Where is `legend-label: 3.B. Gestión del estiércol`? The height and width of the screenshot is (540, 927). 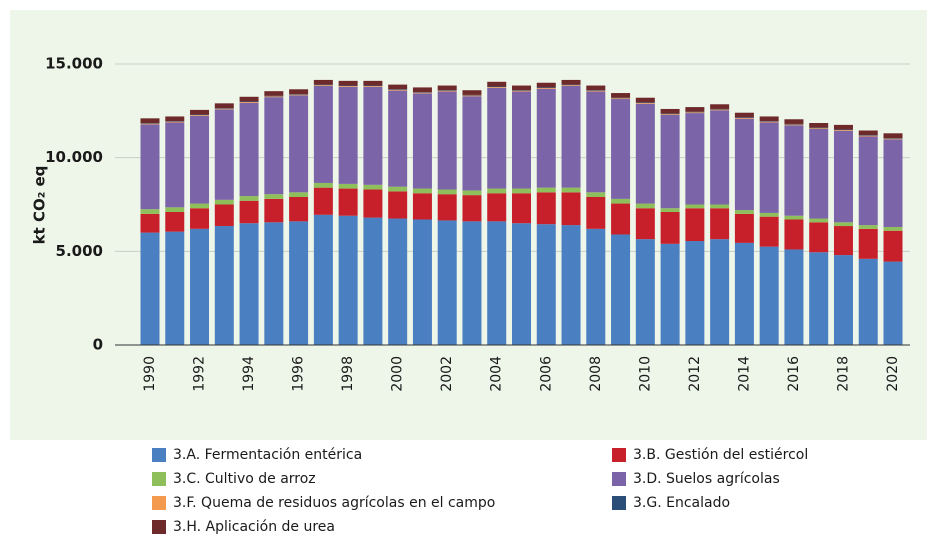 legend-label: 3.B. Gestión del estiércol is located at coordinates (720, 455).